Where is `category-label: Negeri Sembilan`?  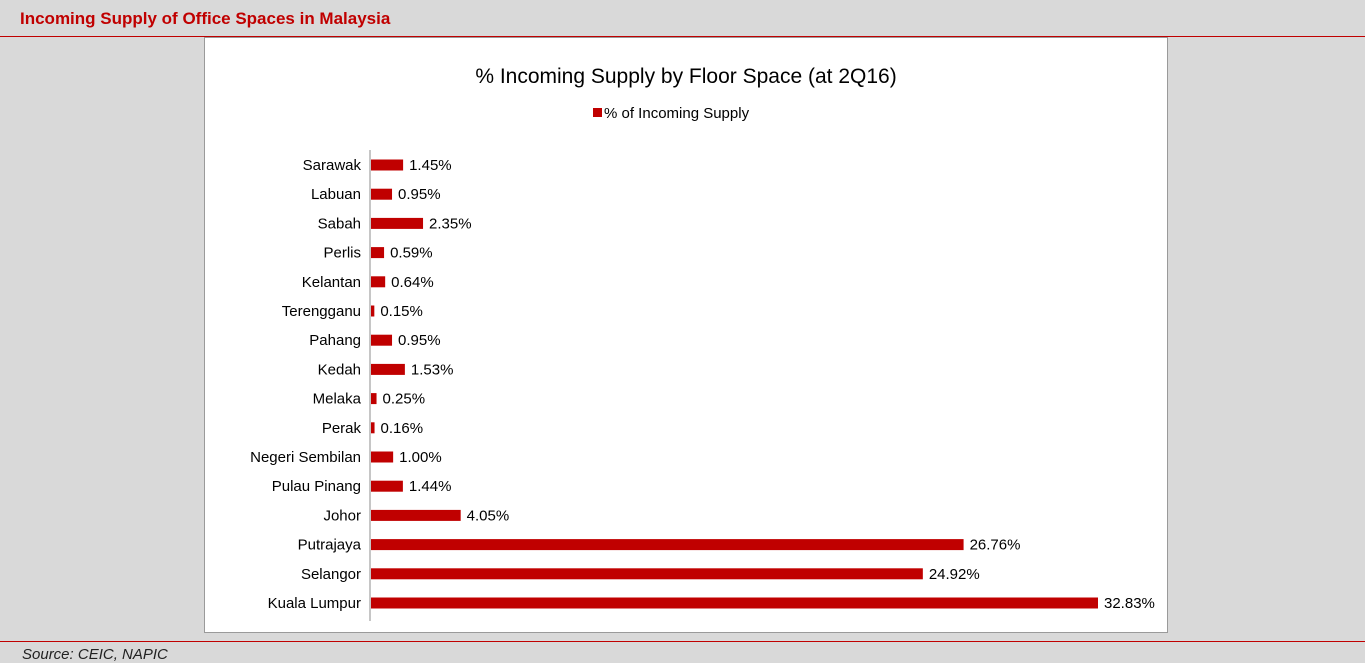
category-label: Negeri Sembilan is located at coordinates (305, 457).